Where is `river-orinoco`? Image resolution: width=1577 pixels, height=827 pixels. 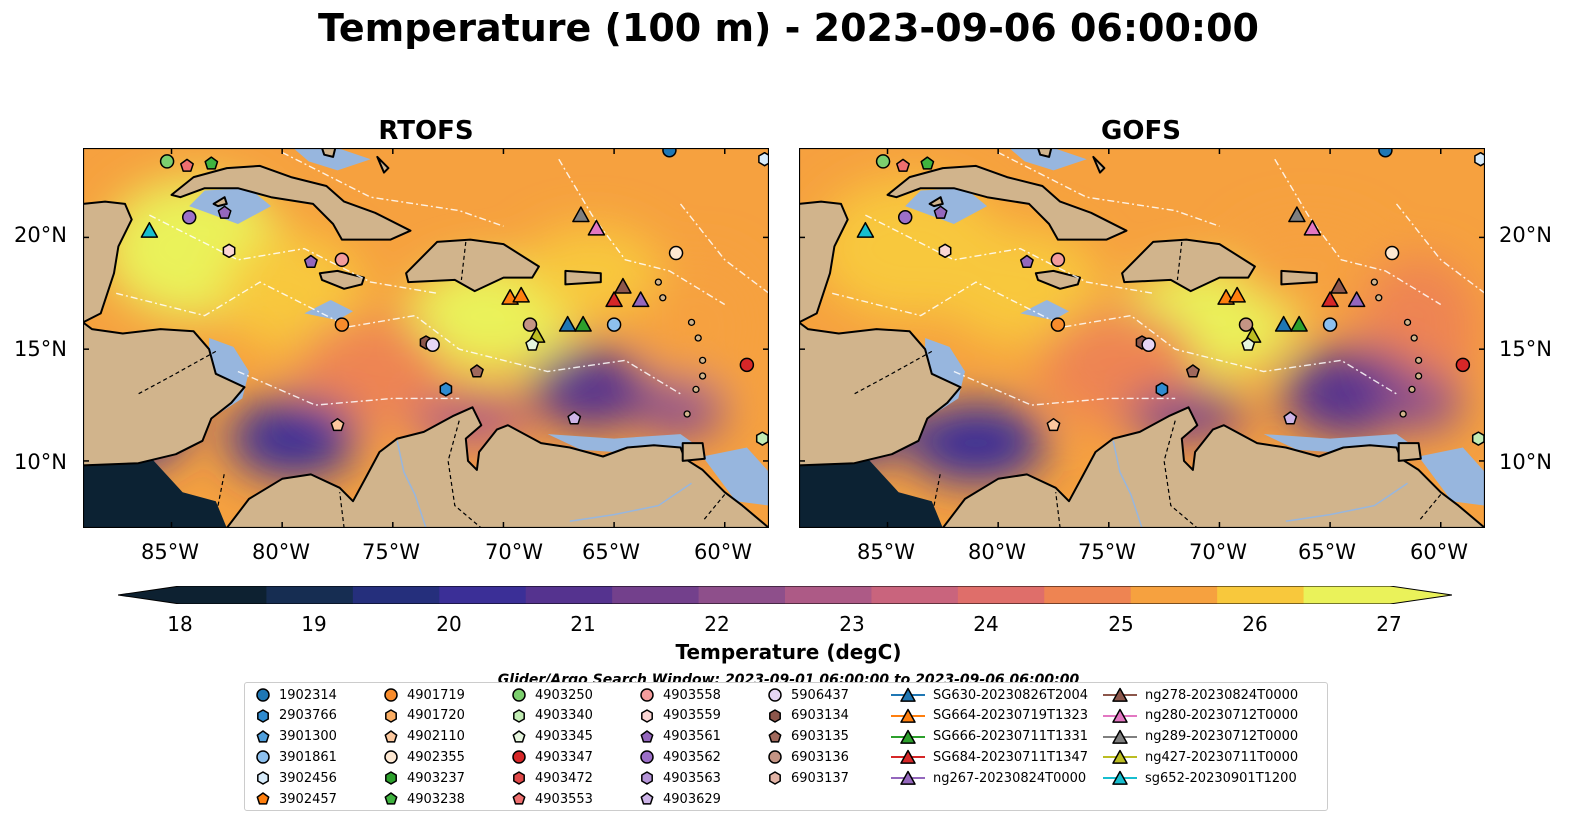 river-orinoco is located at coordinates (1346, 502).